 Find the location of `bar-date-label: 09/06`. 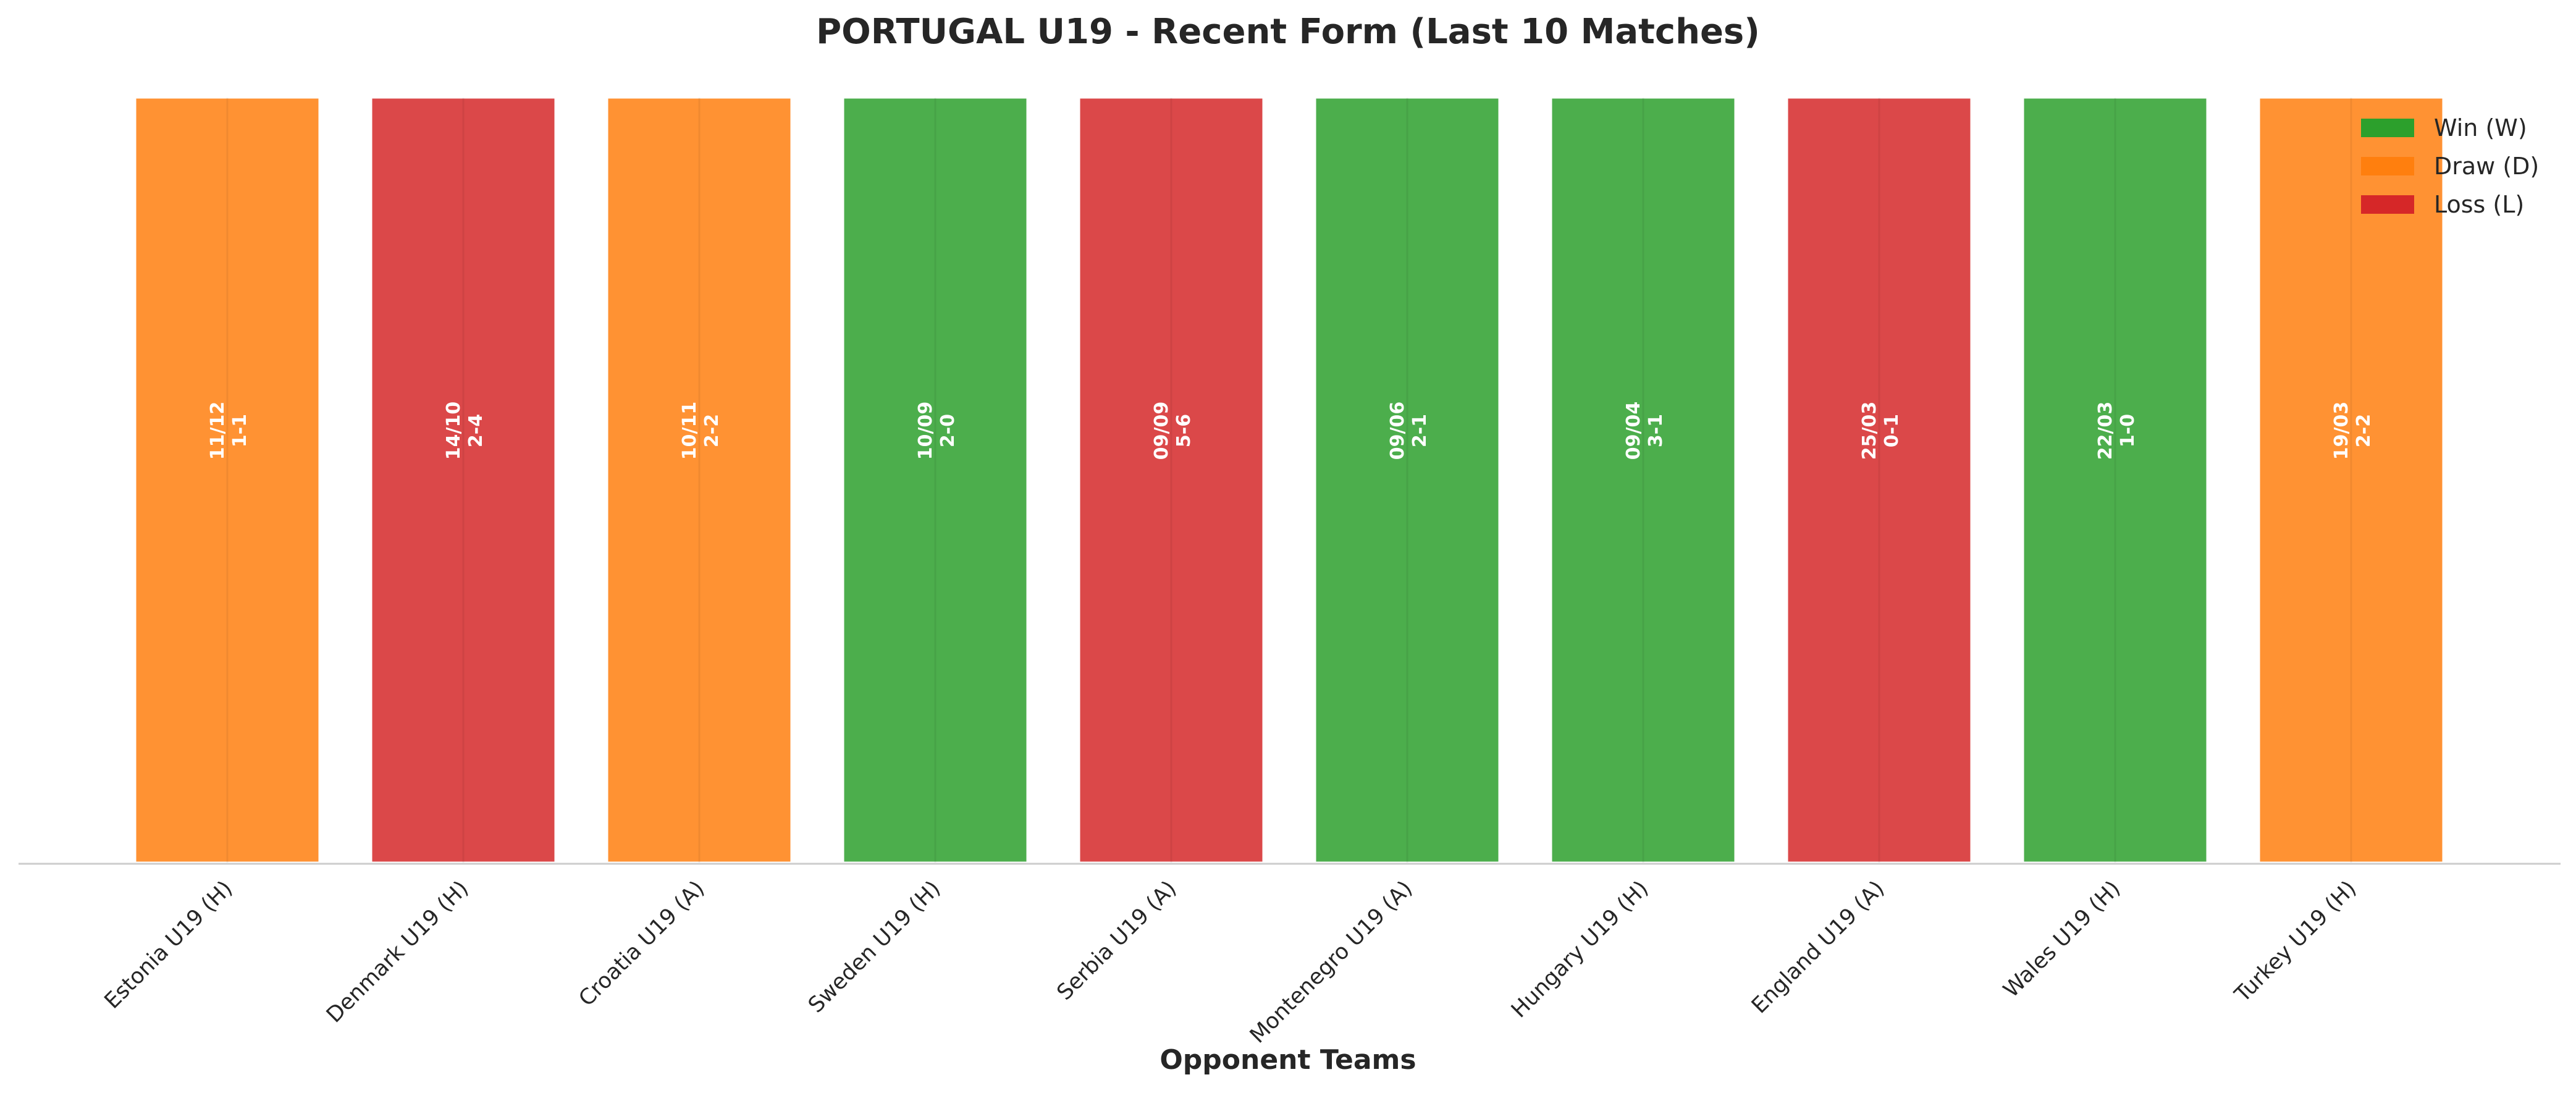

bar-date-label: 09/06 is located at coordinates (1397, 431).